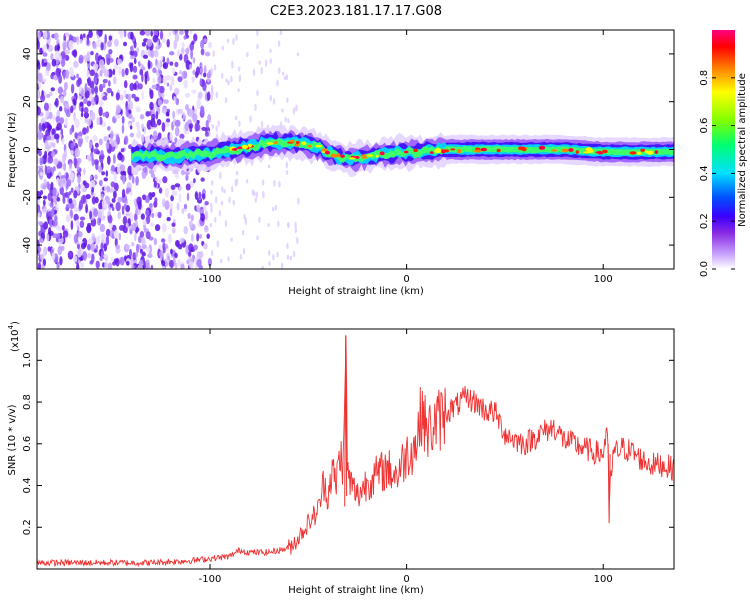  What do you see at coordinates (717, 173) in the screenshot?
I see `colorbar-ticks: 0.0 0.2 0.4 0.6 0.8` at bounding box center [717, 173].